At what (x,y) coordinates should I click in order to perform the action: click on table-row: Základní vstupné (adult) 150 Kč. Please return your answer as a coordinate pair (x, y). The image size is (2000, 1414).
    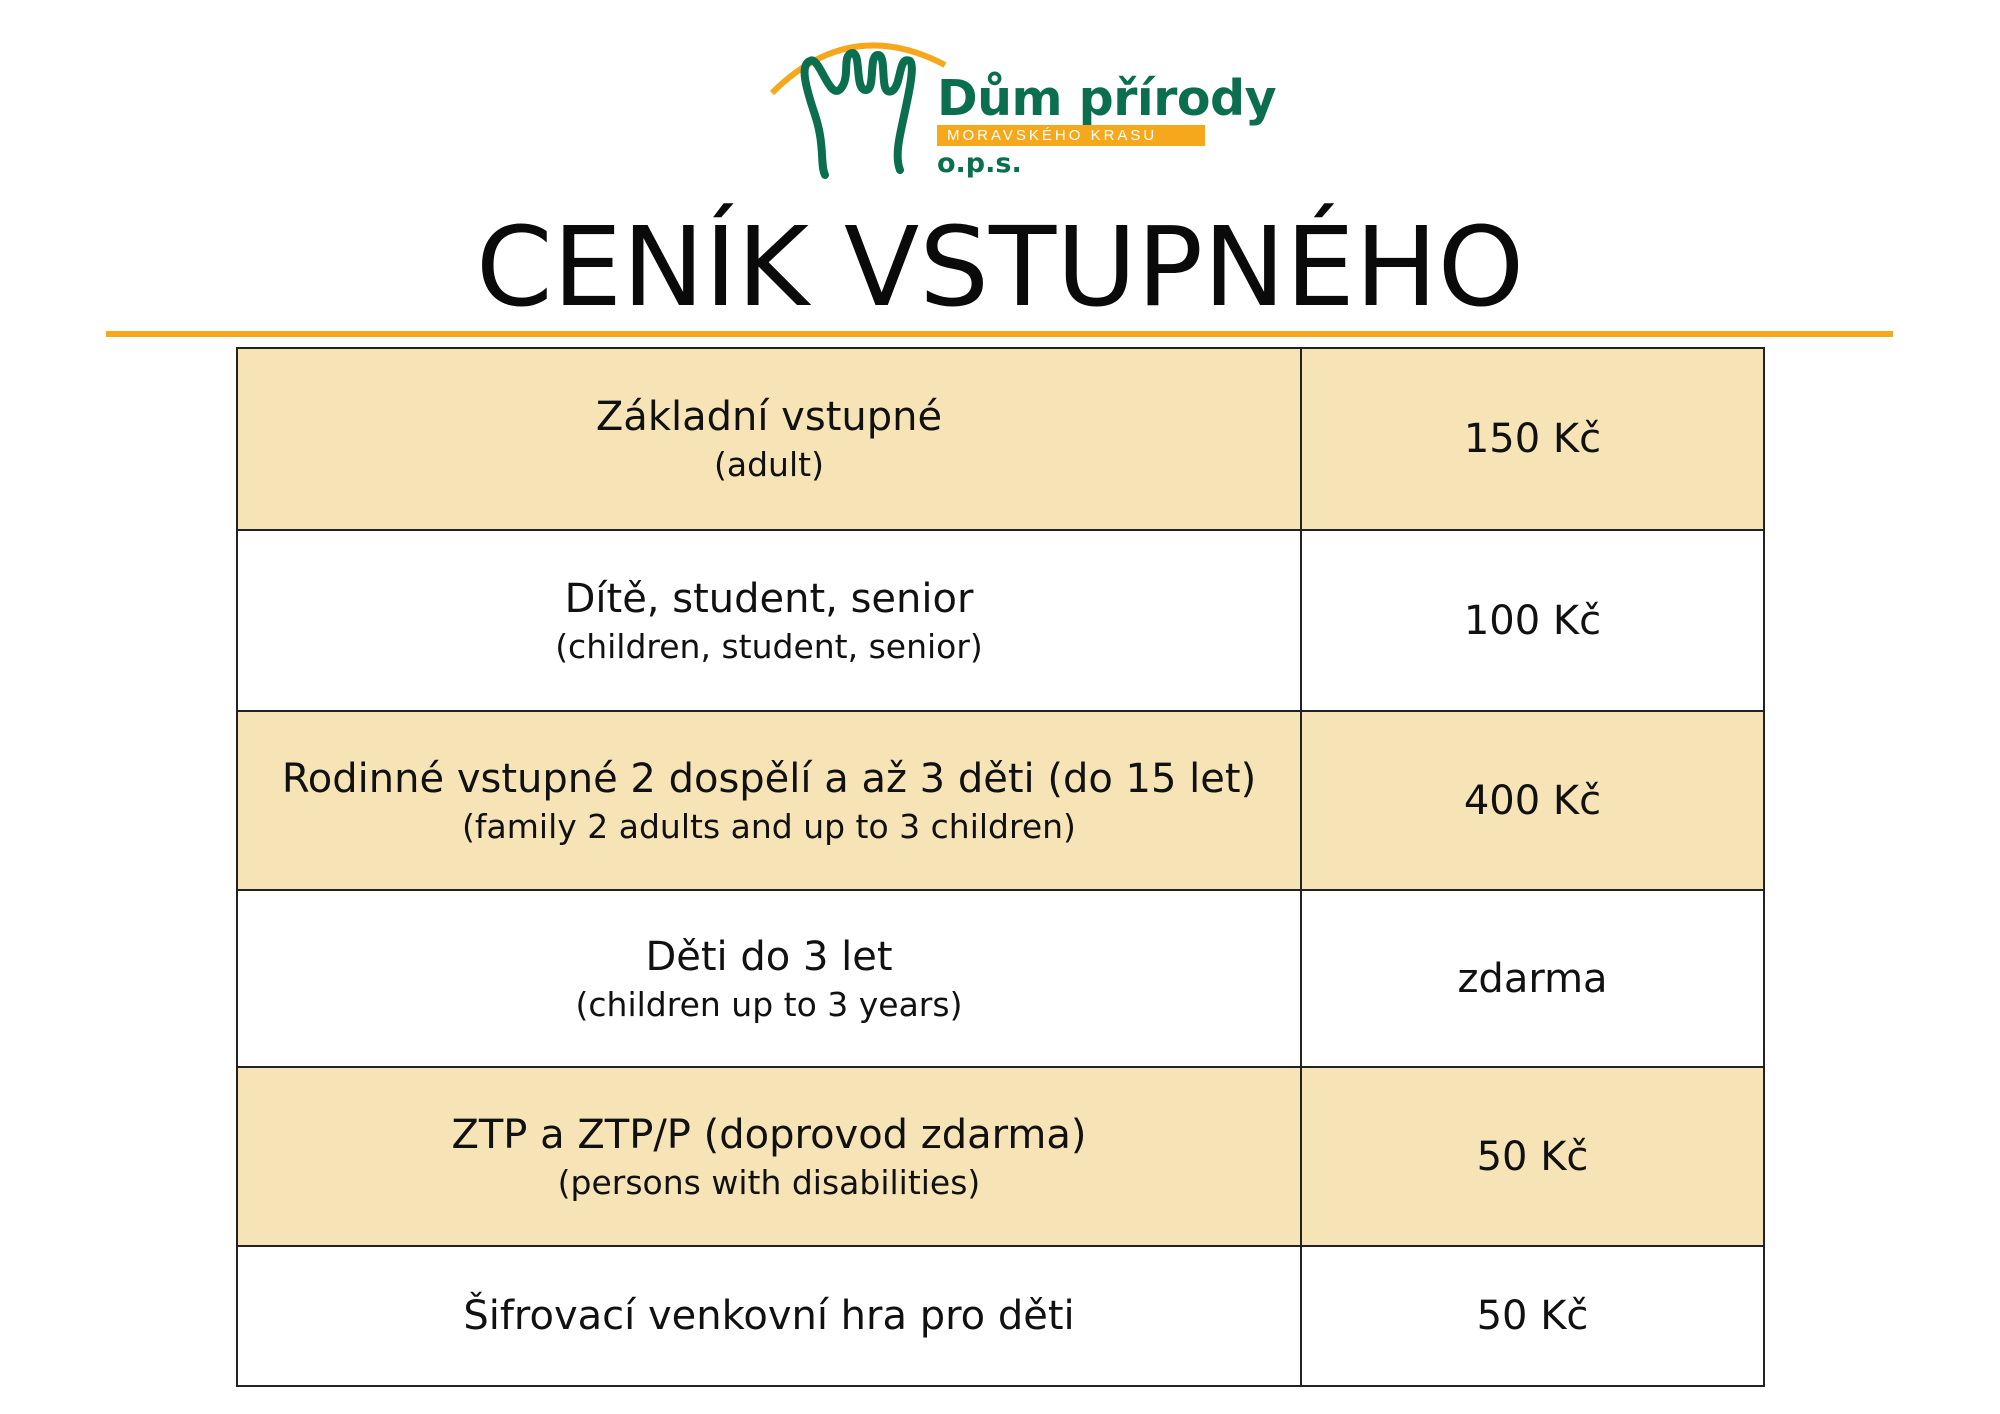
    Looking at the image, I should click on (1000, 439).